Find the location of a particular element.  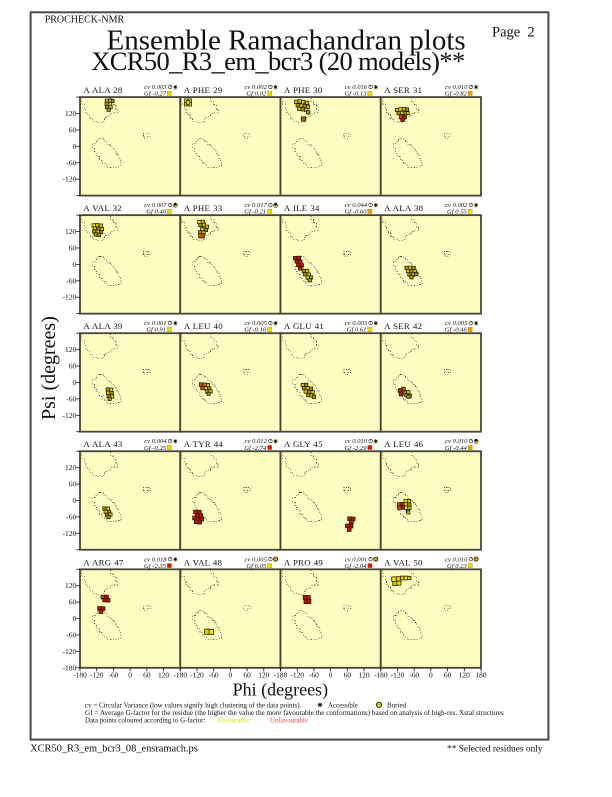

svg-text: A ALA 43 is located at coordinates (103, 444).